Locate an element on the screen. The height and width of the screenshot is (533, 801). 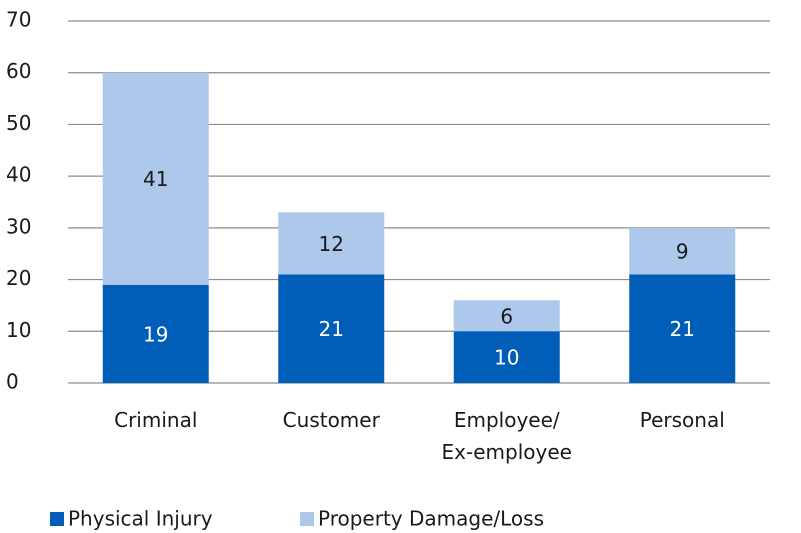
x-tick-label-line: Personal is located at coordinates (682, 420).